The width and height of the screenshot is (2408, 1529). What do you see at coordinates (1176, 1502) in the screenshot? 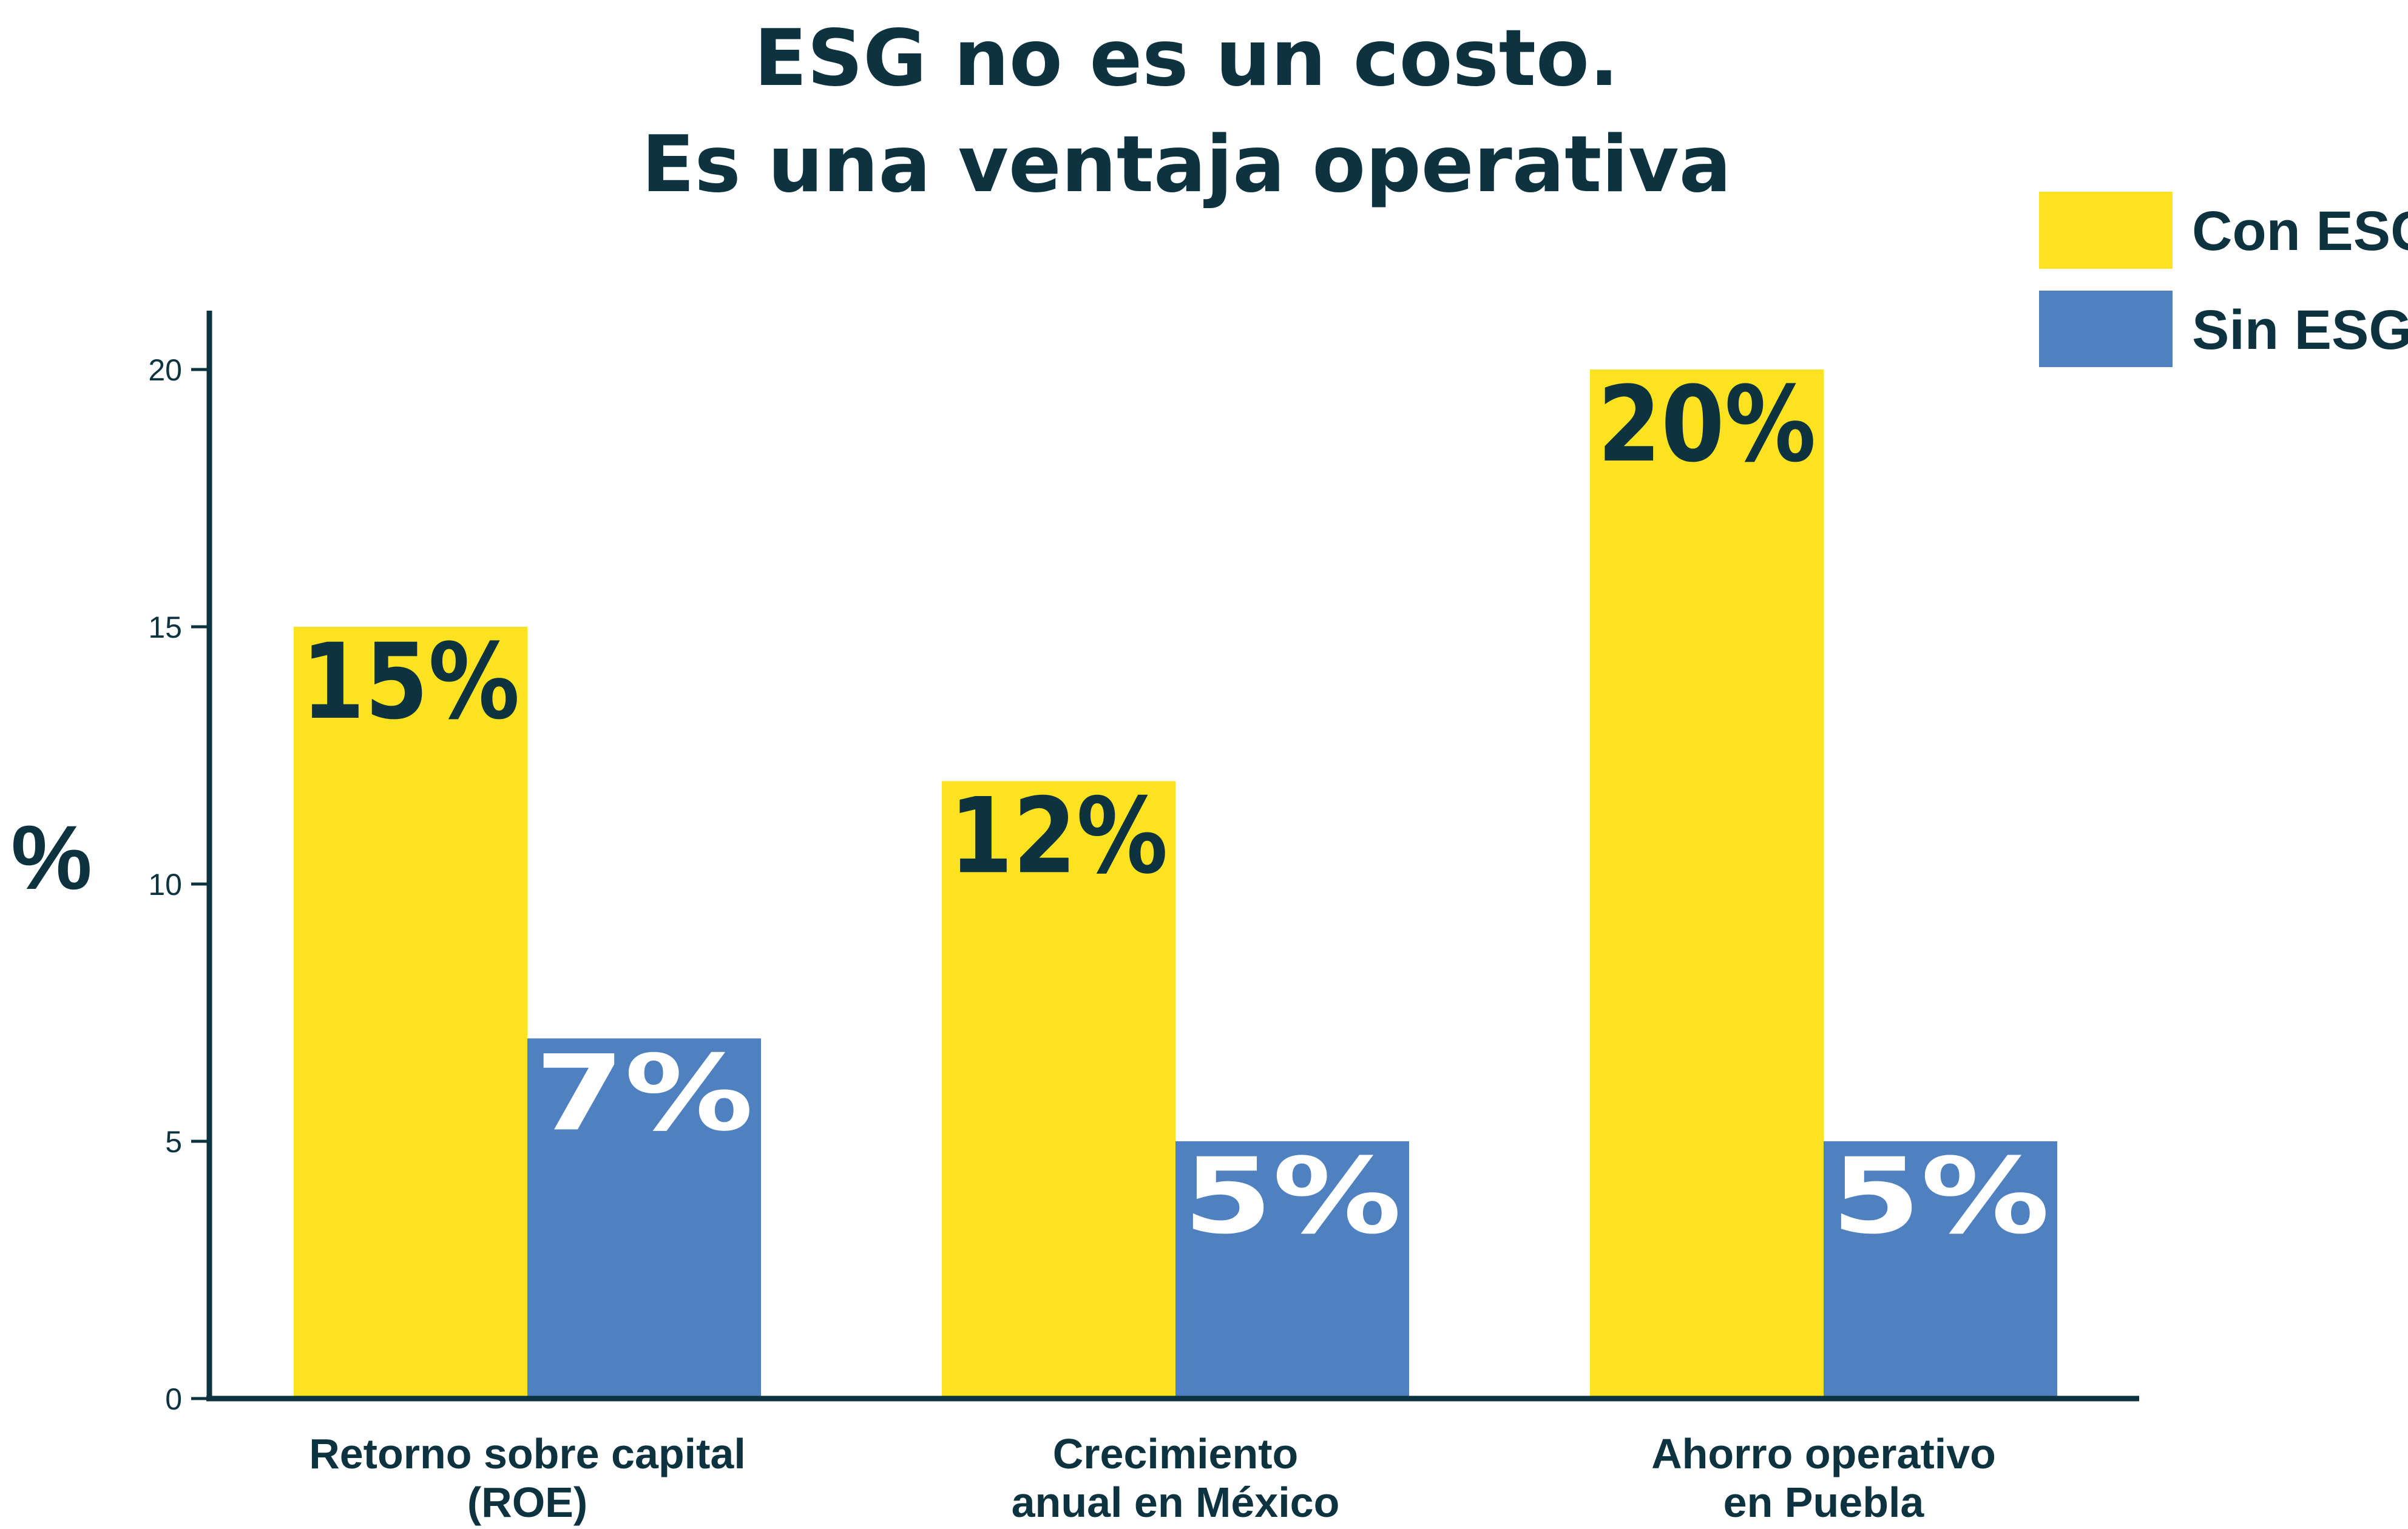
I see `category-label-2-line-2: anual en México` at bounding box center [1176, 1502].